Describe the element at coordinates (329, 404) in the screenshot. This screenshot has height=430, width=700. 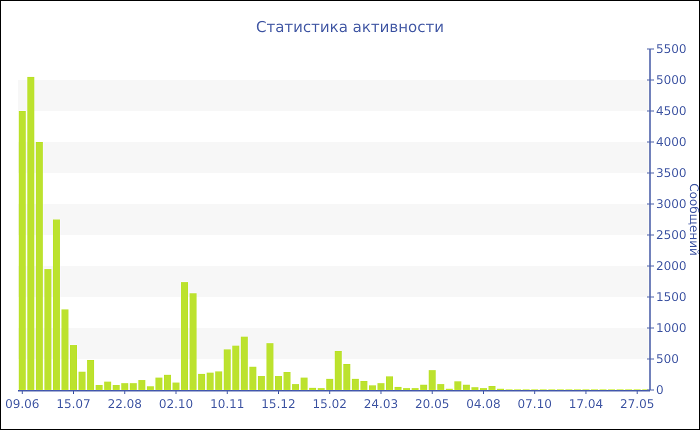
I see `x-tick-label: 15.02` at that location.